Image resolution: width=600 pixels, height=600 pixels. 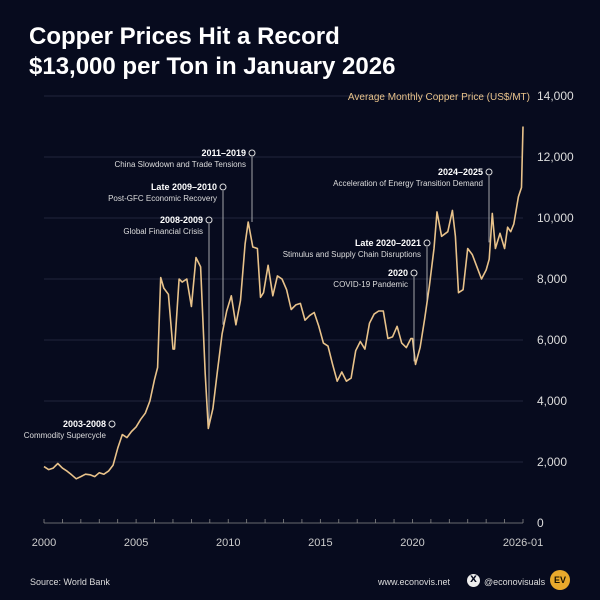 What do you see at coordinates (70, 582) in the screenshot?
I see `source-label: Source: World Bank` at bounding box center [70, 582].